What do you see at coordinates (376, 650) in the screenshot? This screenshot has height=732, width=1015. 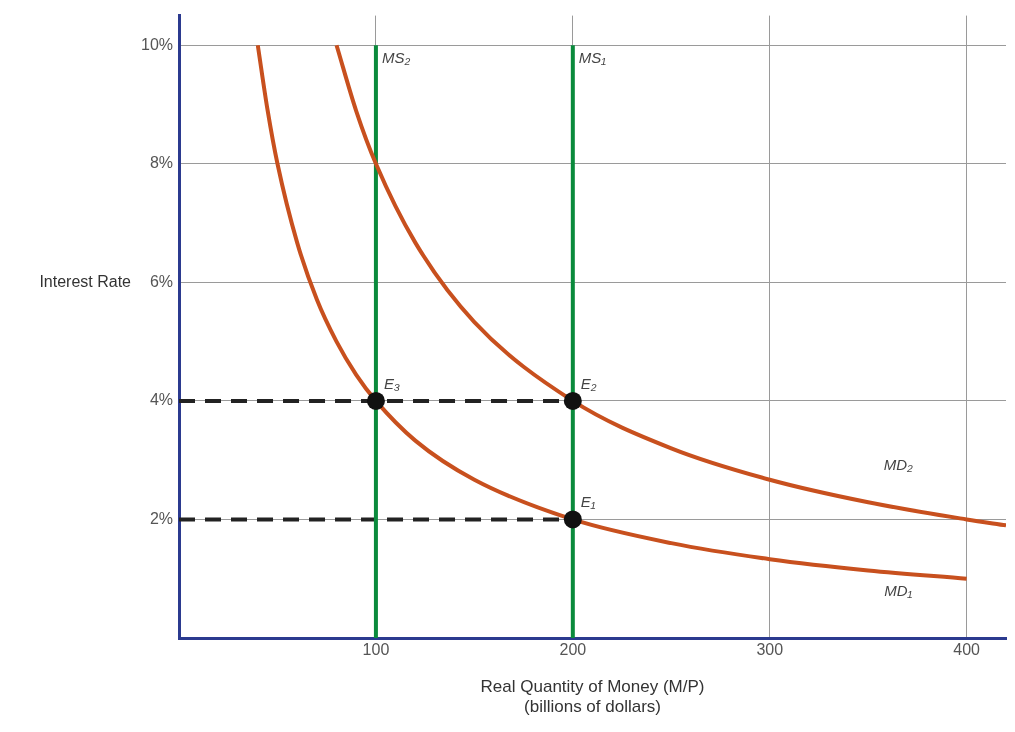 I see `x-tick-label: 100` at bounding box center [376, 650].